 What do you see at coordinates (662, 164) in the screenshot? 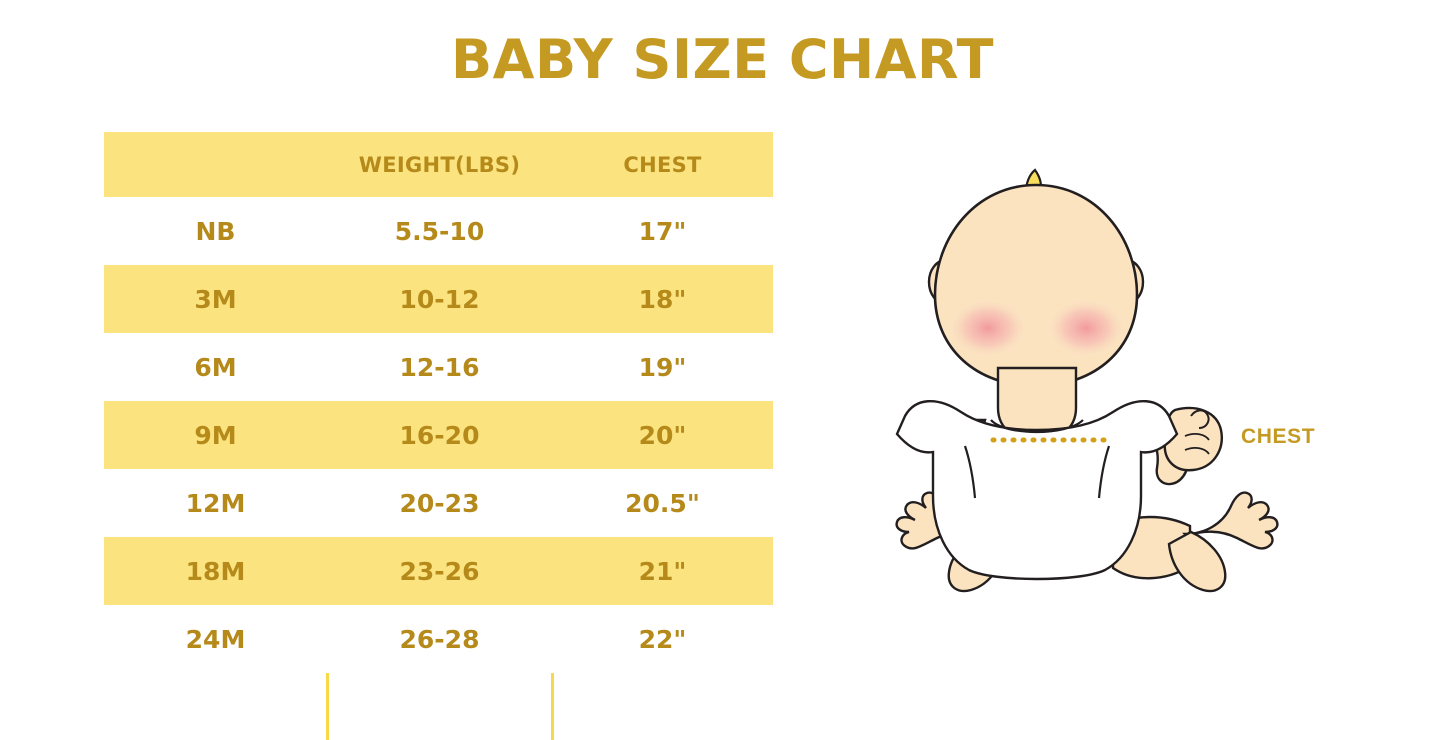
I see `column-header-chest: CHEST` at bounding box center [662, 164].